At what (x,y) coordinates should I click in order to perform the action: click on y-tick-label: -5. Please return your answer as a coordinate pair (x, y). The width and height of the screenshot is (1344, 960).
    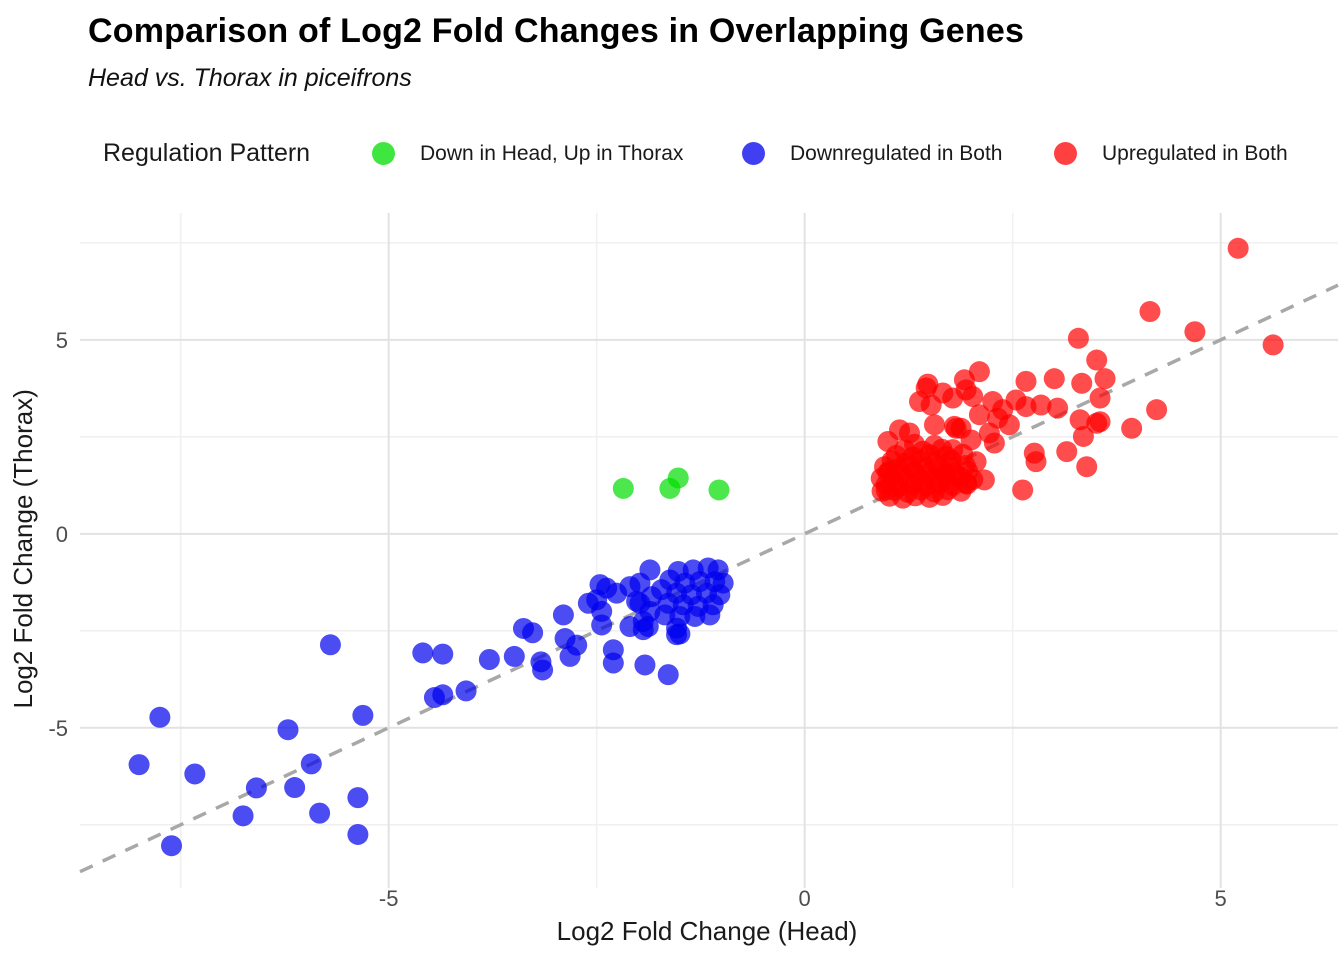
    Looking at the image, I should click on (58, 728).